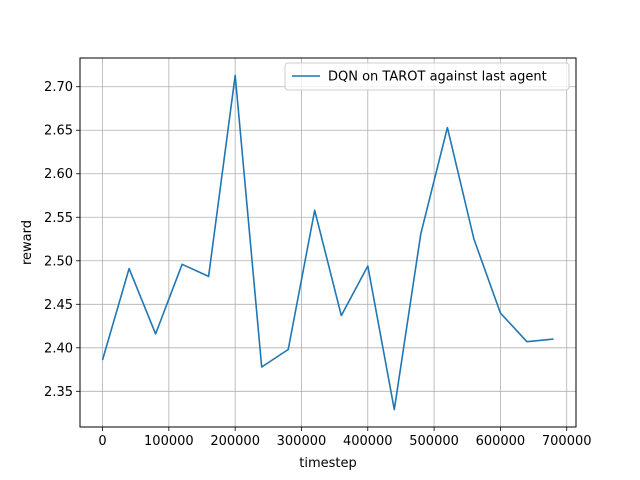 The image size is (640, 480). Describe the element at coordinates (102, 441) in the screenshot. I see `x-tick-label: 0` at that location.